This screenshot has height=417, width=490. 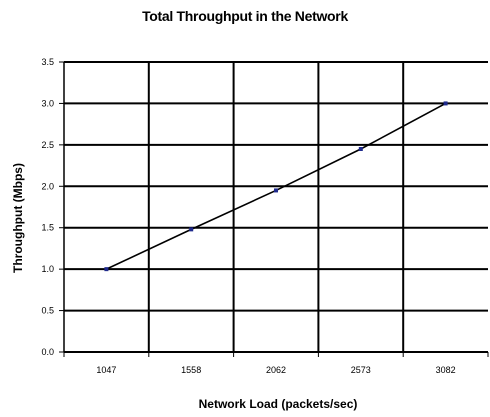 I want to click on y-tick-label: 2.5, so click(x=47, y=145).